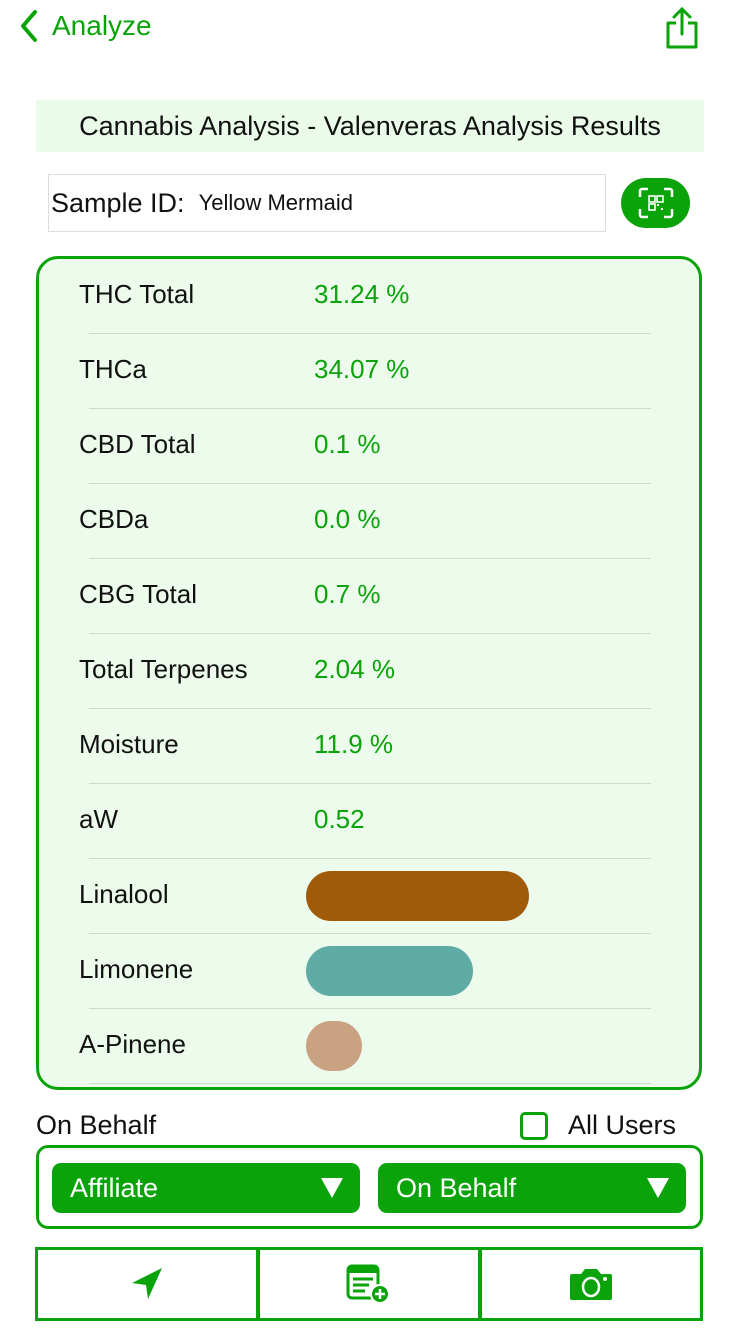 The image size is (738, 1337). Describe the element at coordinates (354, 669) in the screenshot. I see `result-value: 2.04 %` at that location.